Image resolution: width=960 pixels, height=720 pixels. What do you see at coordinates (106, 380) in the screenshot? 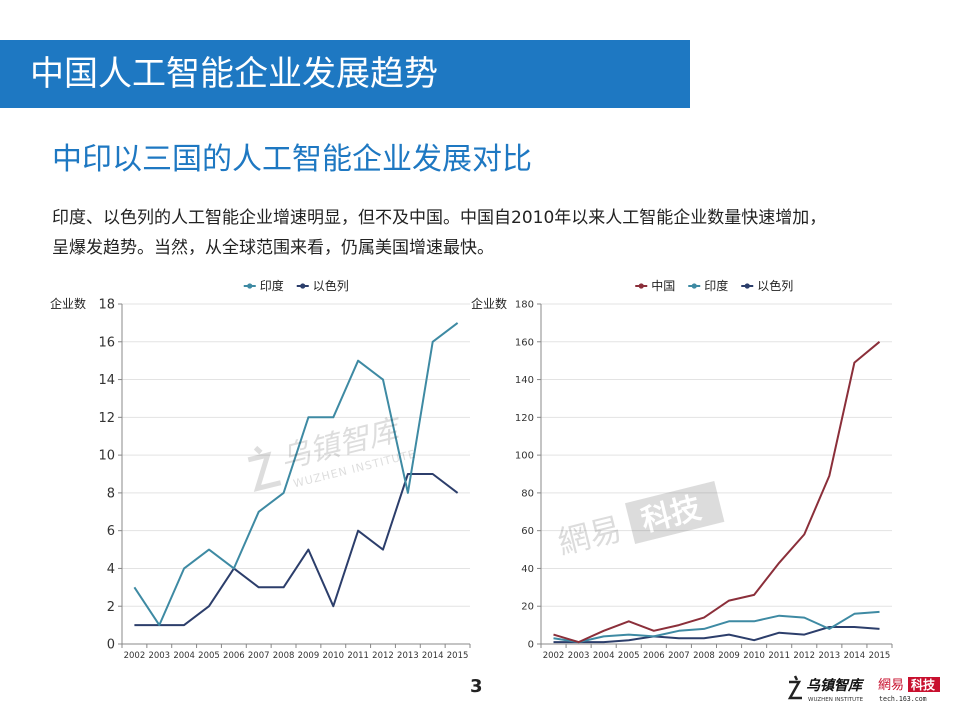
I see `y-tick-label: 14` at bounding box center [106, 380].